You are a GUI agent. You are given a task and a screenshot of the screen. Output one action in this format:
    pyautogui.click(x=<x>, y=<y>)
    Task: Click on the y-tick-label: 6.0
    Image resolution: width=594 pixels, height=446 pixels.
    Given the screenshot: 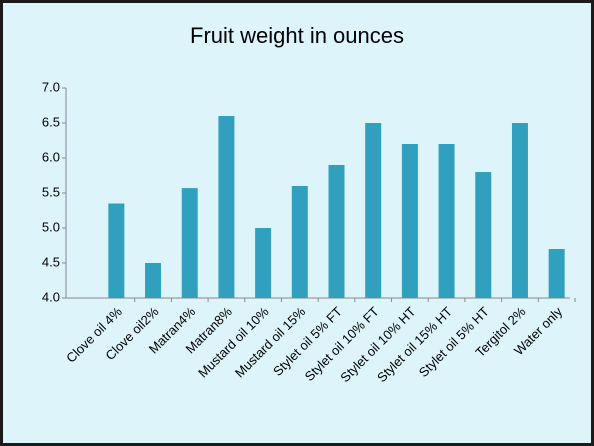 What is the action you would take?
    pyautogui.click(x=51, y=156)
    